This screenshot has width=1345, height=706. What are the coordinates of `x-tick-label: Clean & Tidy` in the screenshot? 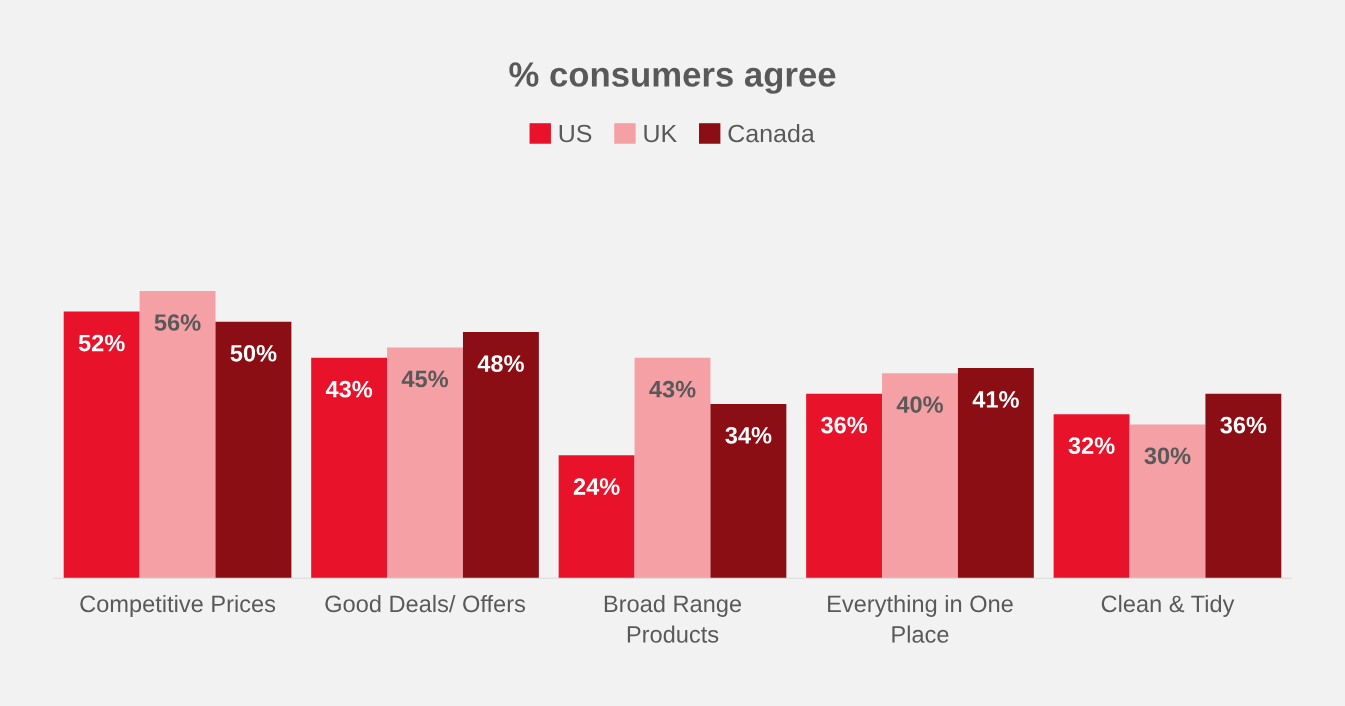 It's located at (1168, 605).